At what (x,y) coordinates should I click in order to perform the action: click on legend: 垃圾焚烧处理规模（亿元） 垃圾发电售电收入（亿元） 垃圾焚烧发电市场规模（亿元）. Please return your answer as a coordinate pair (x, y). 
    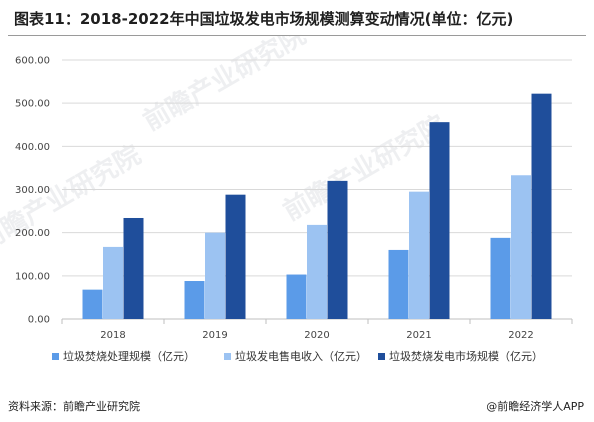
    Looking at the image, I should click on (297, 356).